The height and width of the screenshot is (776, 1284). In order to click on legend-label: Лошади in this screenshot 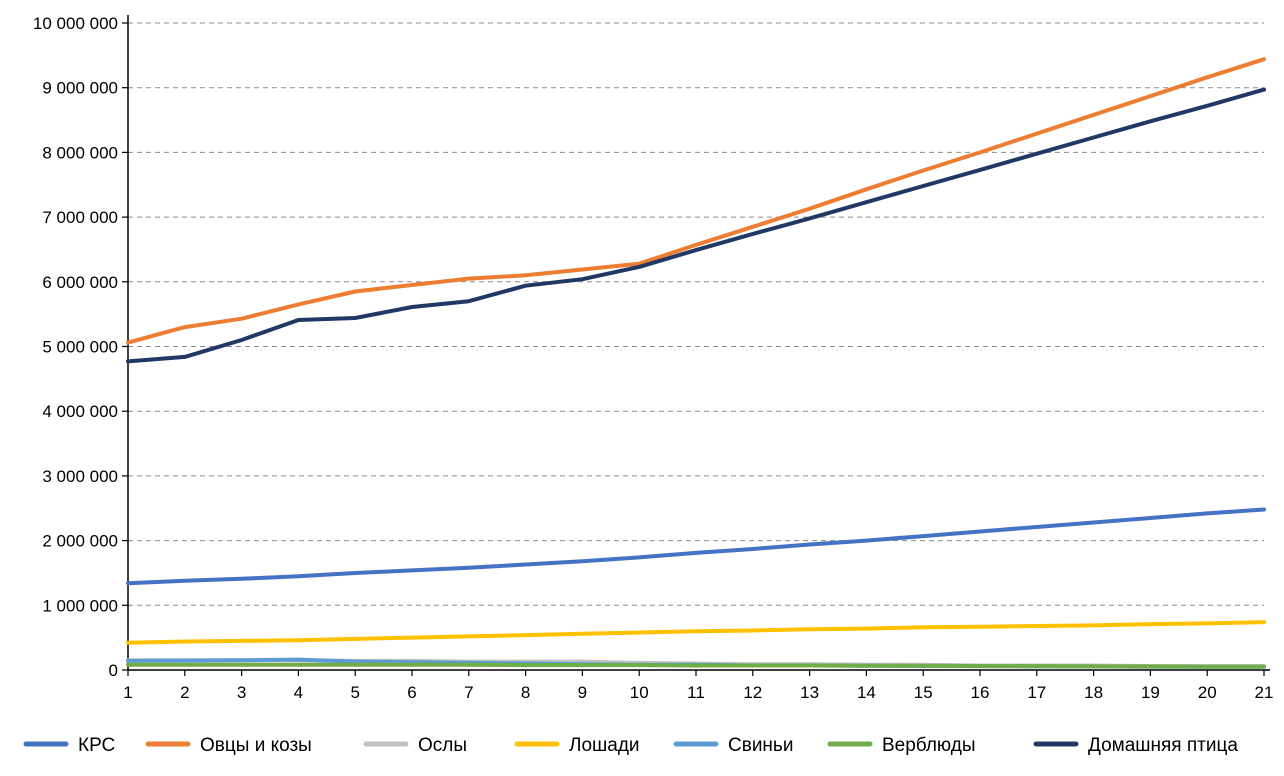, I will do `click(604, 745)`.